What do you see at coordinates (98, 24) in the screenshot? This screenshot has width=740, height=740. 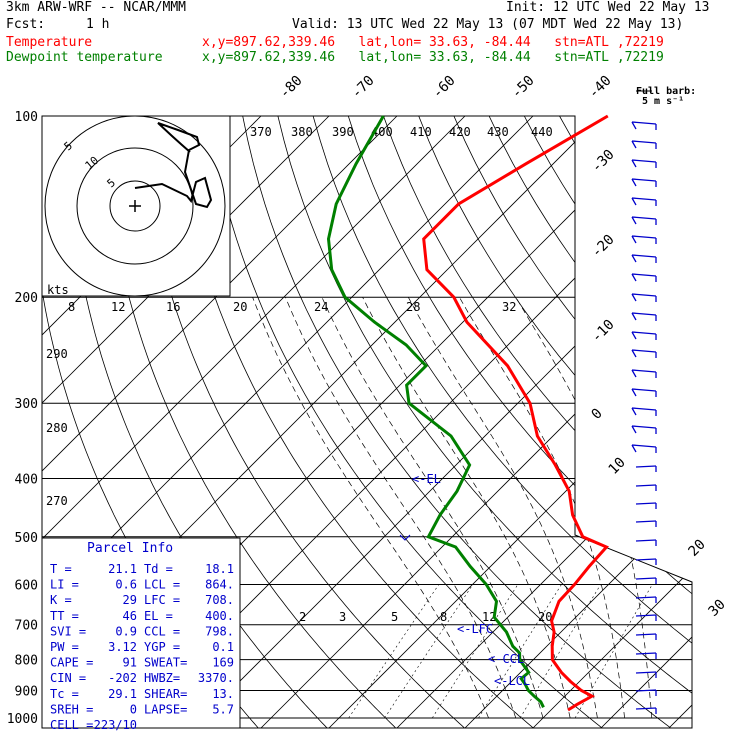 I see `forecast-hour: 1 h` at bounding box center [98, 24].